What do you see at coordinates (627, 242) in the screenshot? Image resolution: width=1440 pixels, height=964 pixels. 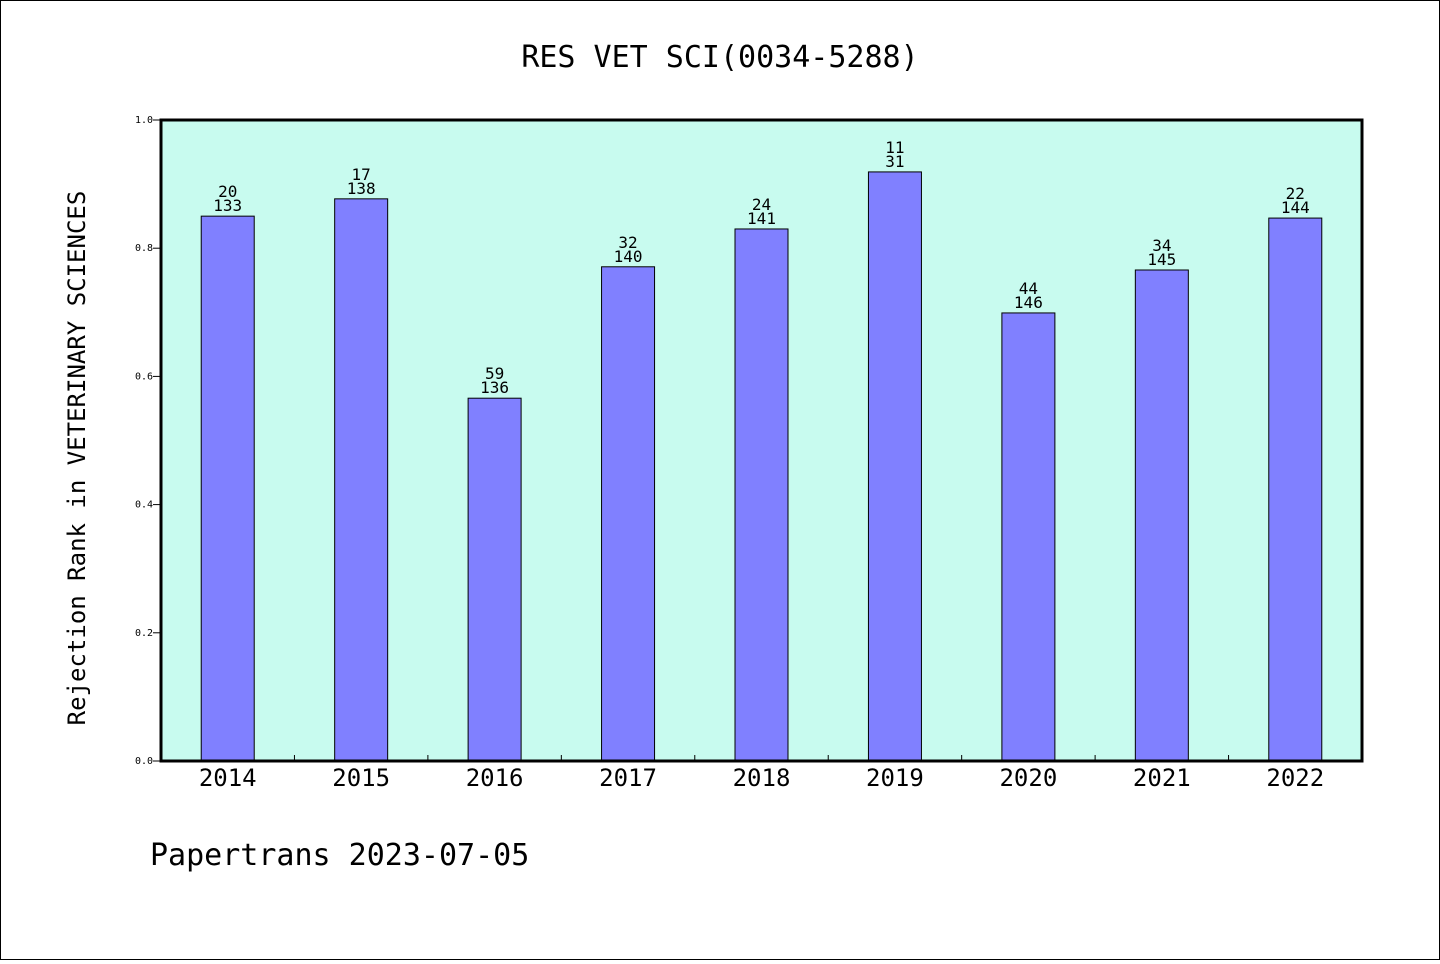 I see `bar-rank-label: 32` at bounding box center [627, 242].